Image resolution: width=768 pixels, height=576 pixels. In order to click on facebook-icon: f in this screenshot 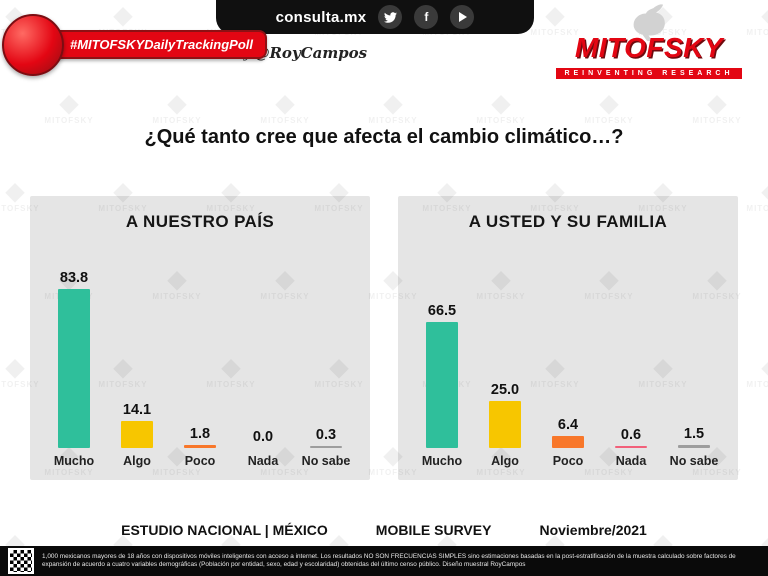, I will do `click(426, 17)`.